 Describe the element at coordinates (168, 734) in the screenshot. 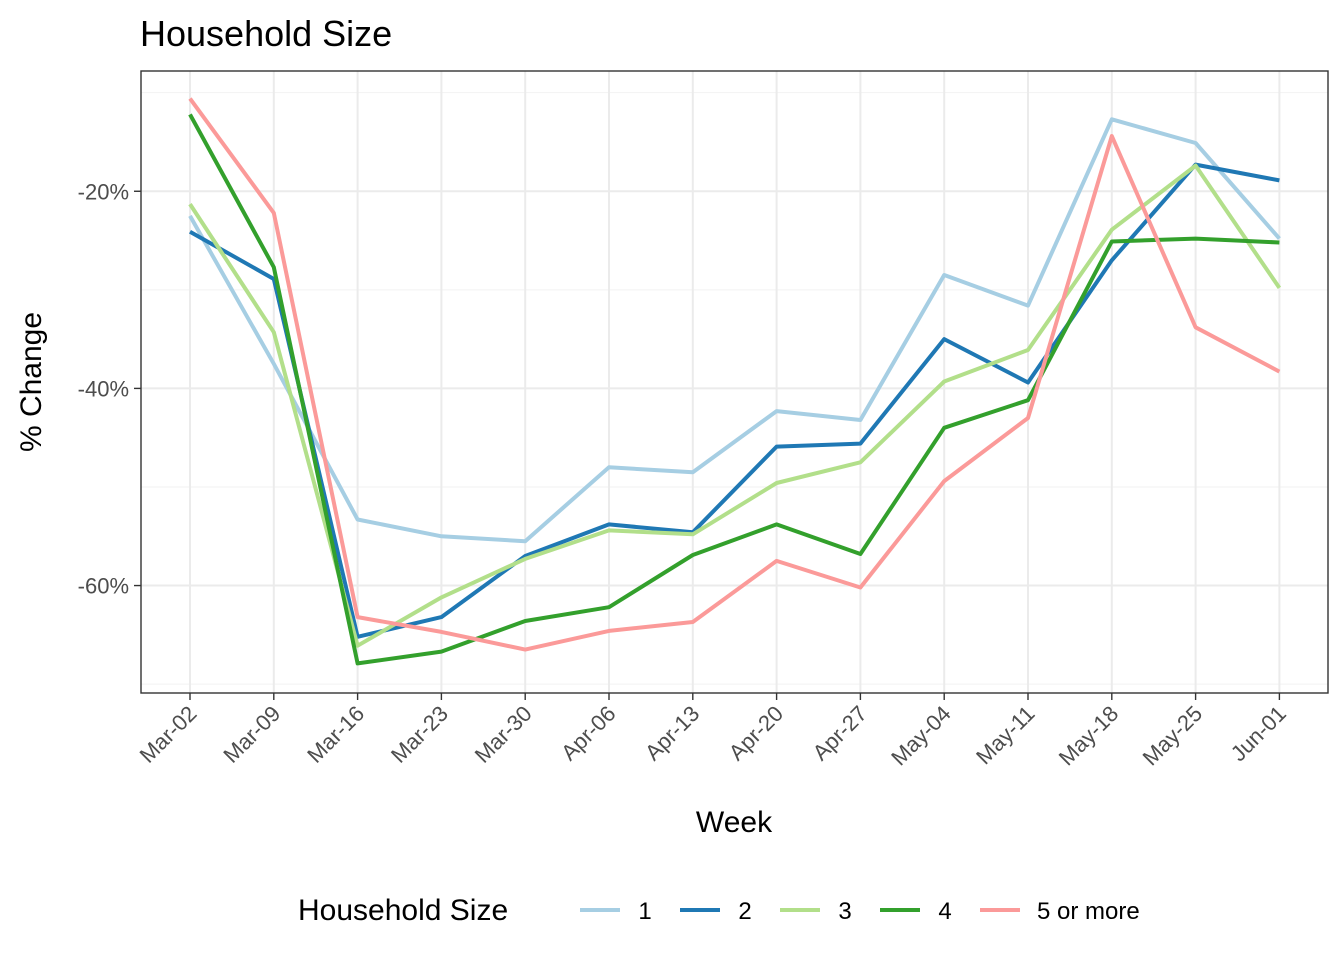

I see `x-tick-label: Mar-02` at that location.